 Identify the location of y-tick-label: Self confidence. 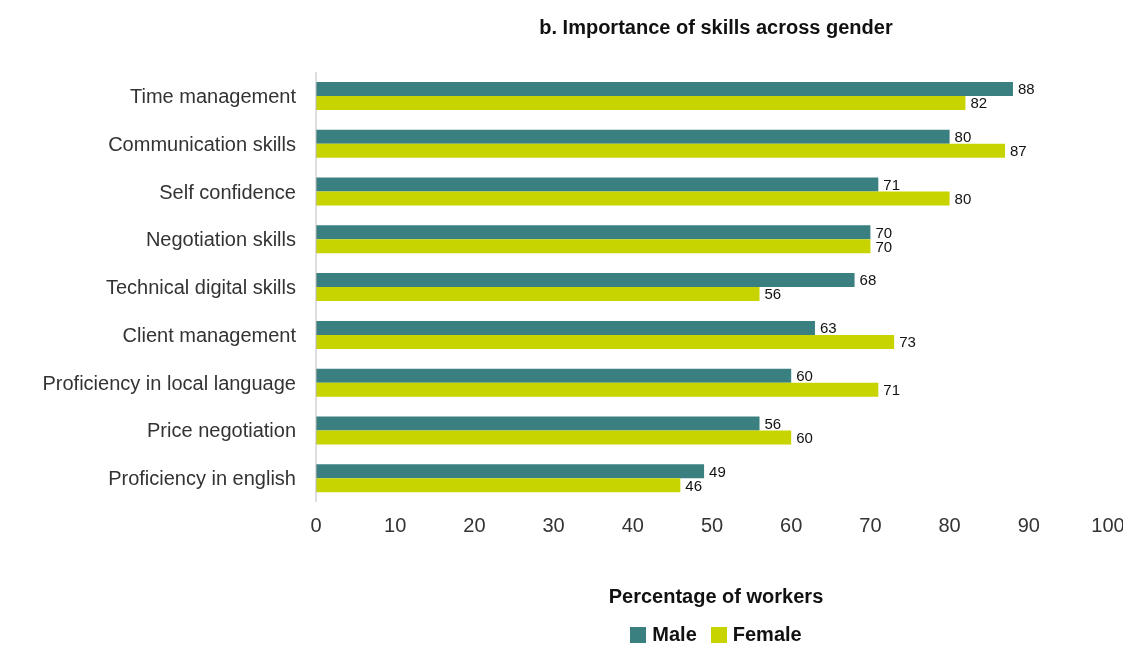
(227, 191).